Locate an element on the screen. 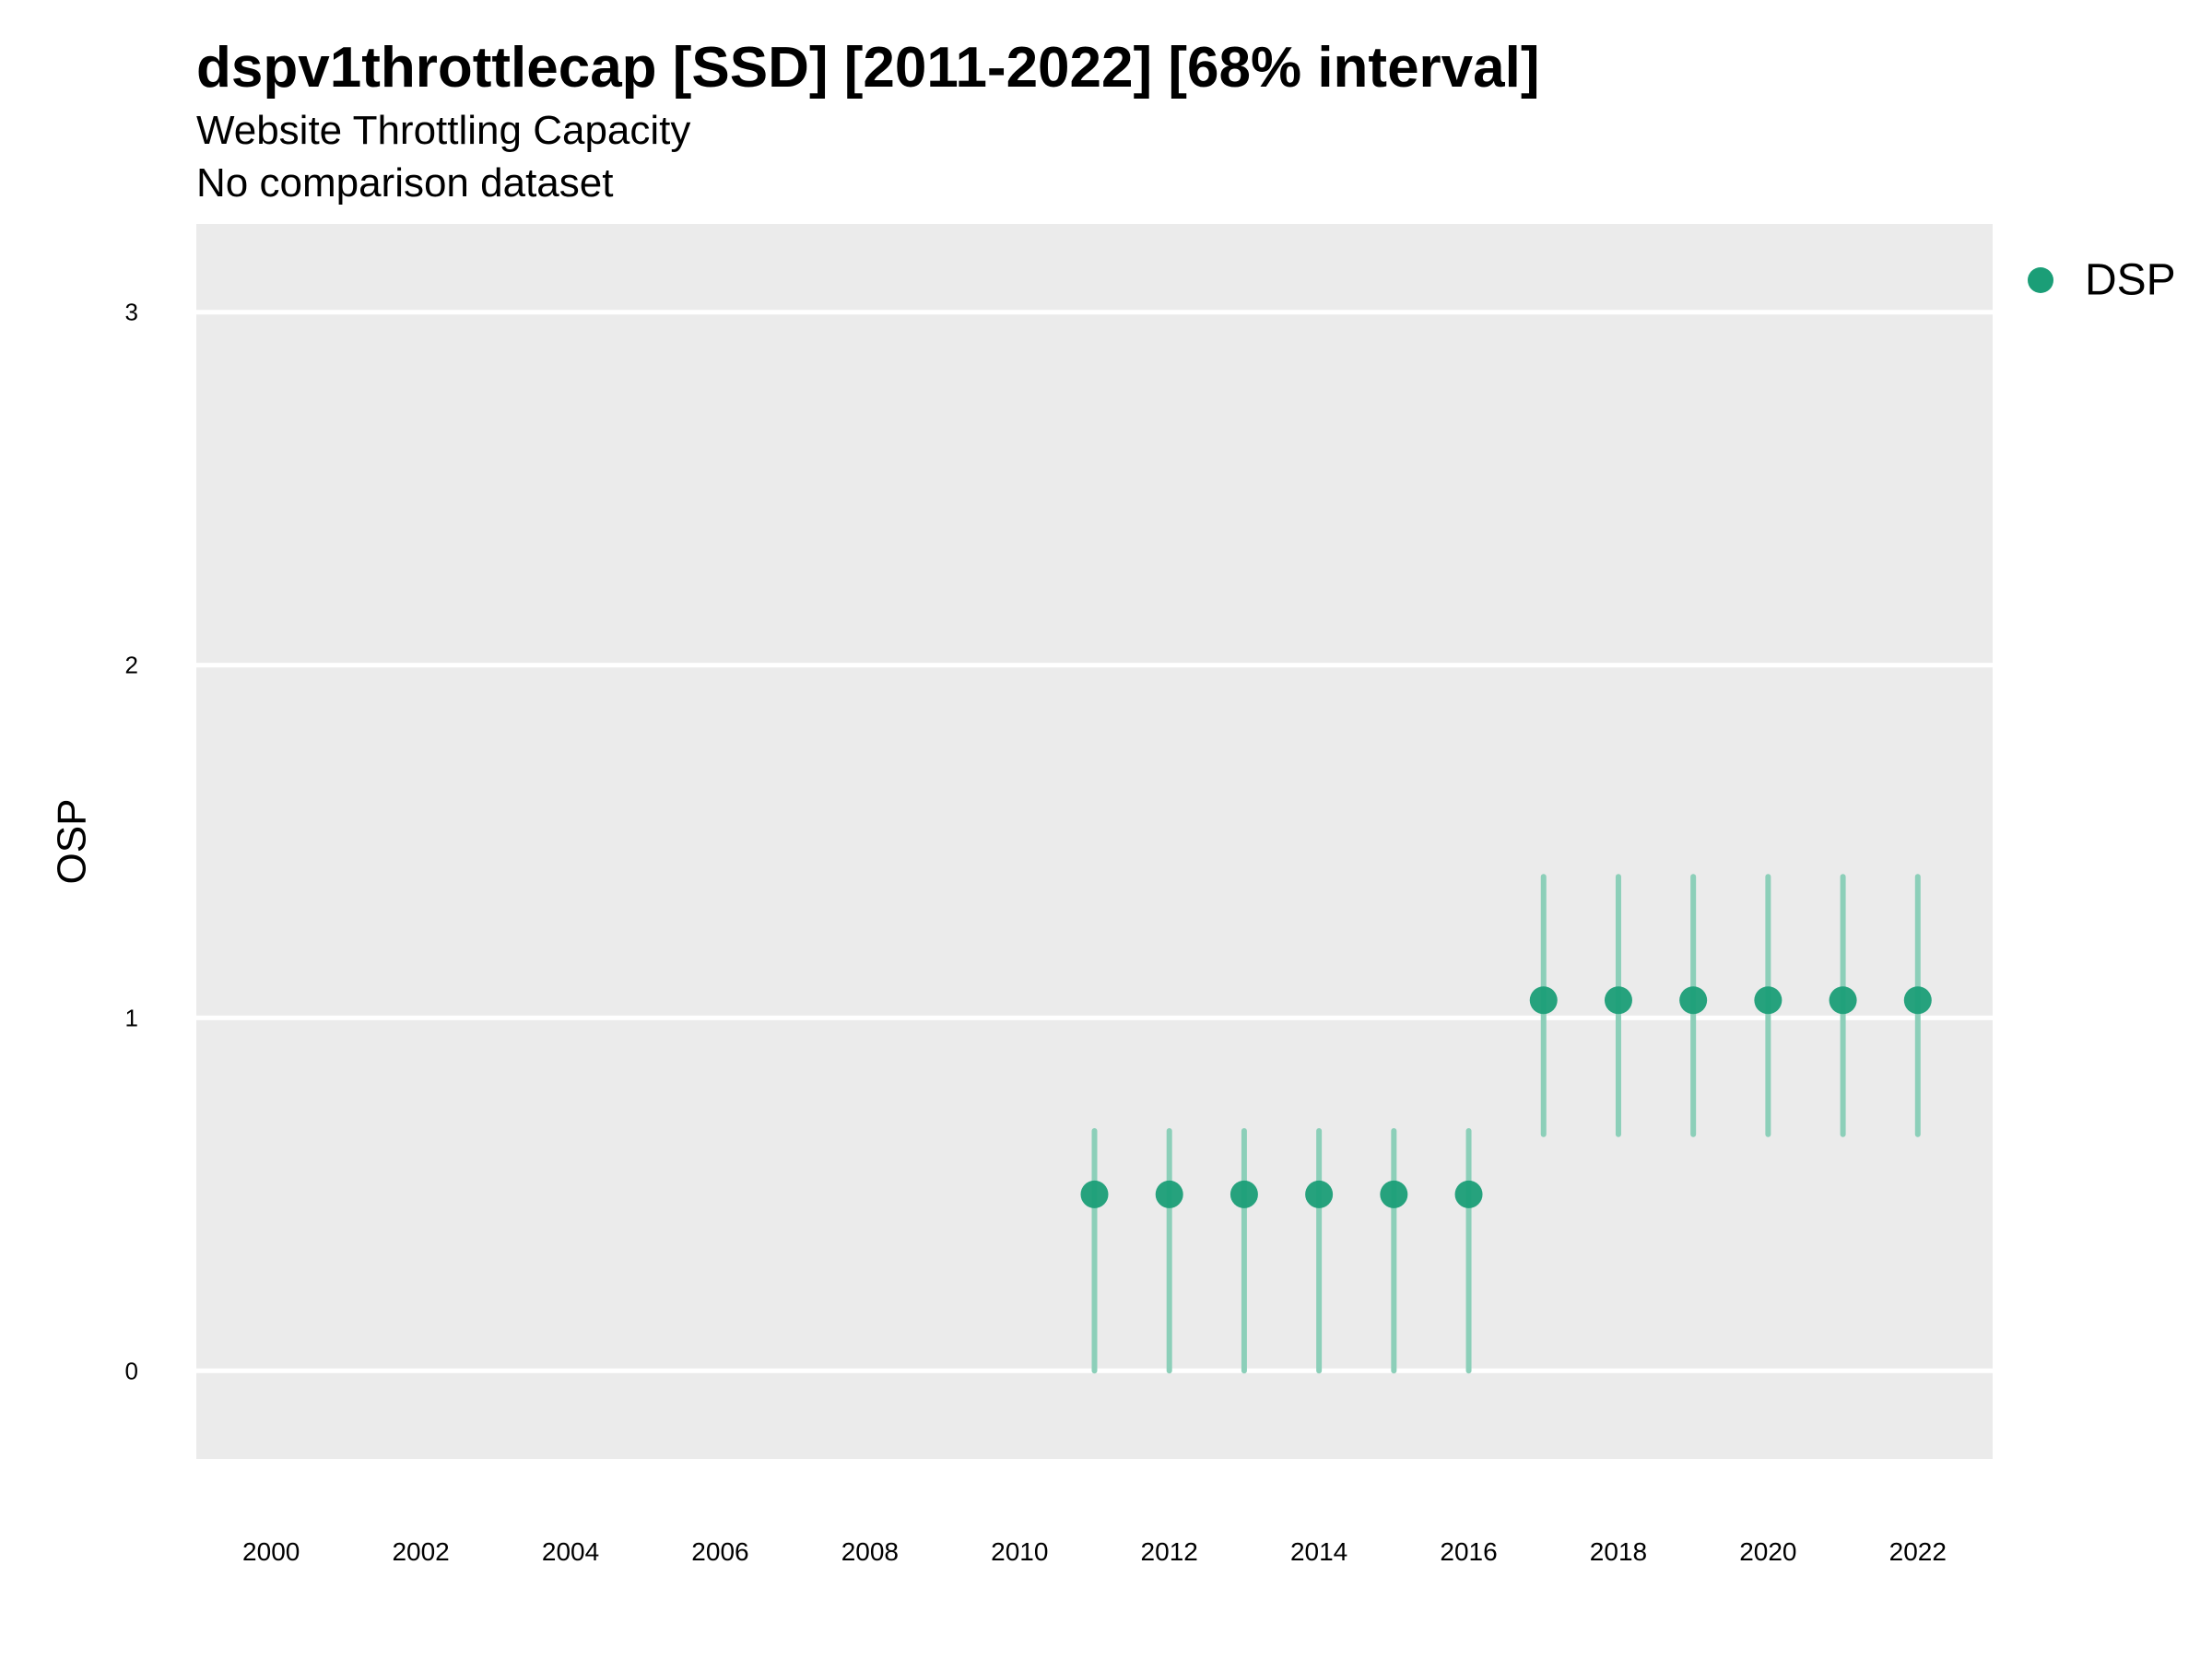  y-tick-label: 1 is located at coordinates (131, 1017).